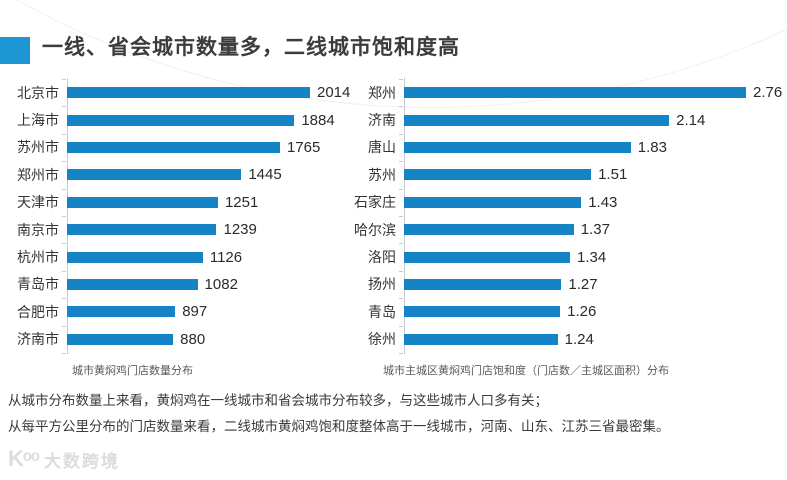  What do you see at coordinates (382, 147) in the screenshot?
I see `category-label: 唐山` at bounding box center [382, 147].